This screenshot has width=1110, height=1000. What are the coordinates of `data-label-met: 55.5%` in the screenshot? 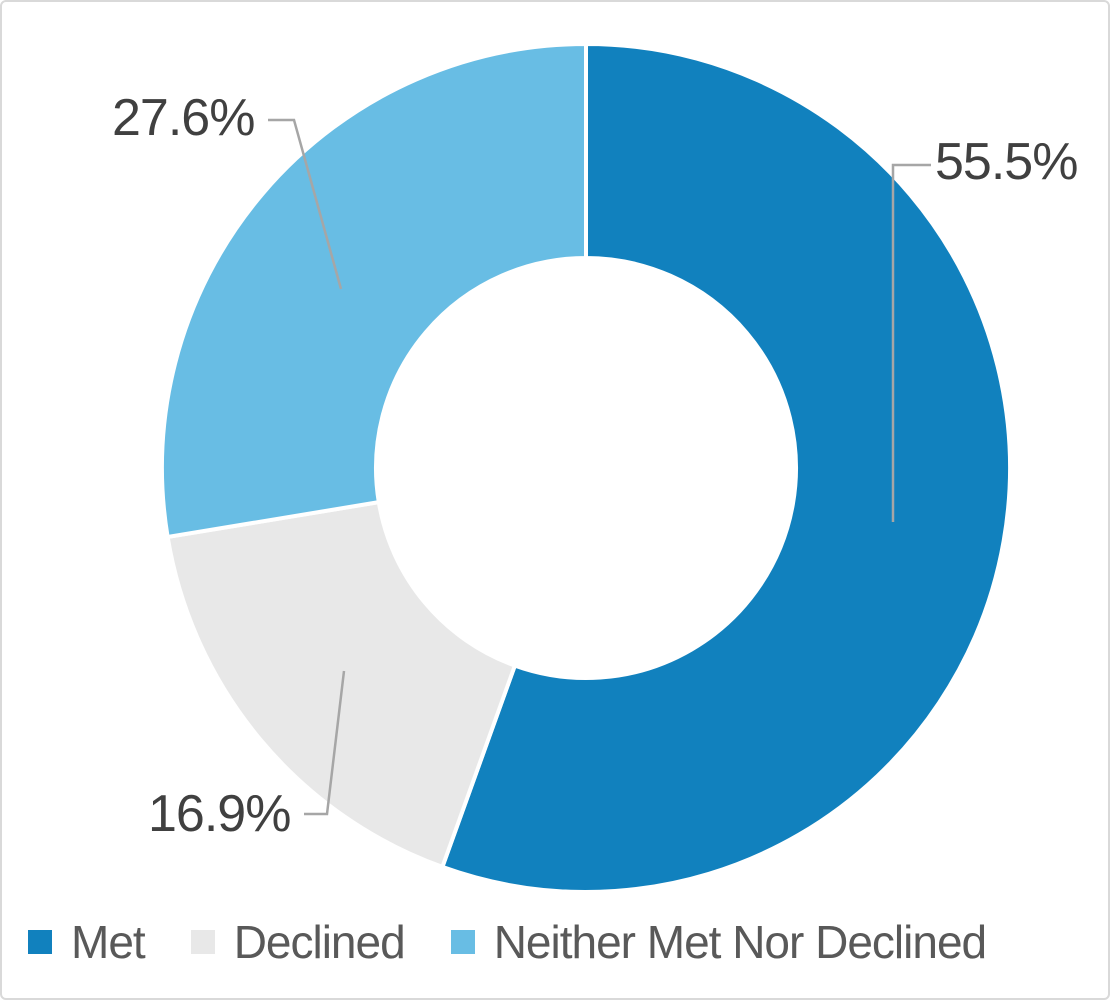 It's located at (1006, 162).